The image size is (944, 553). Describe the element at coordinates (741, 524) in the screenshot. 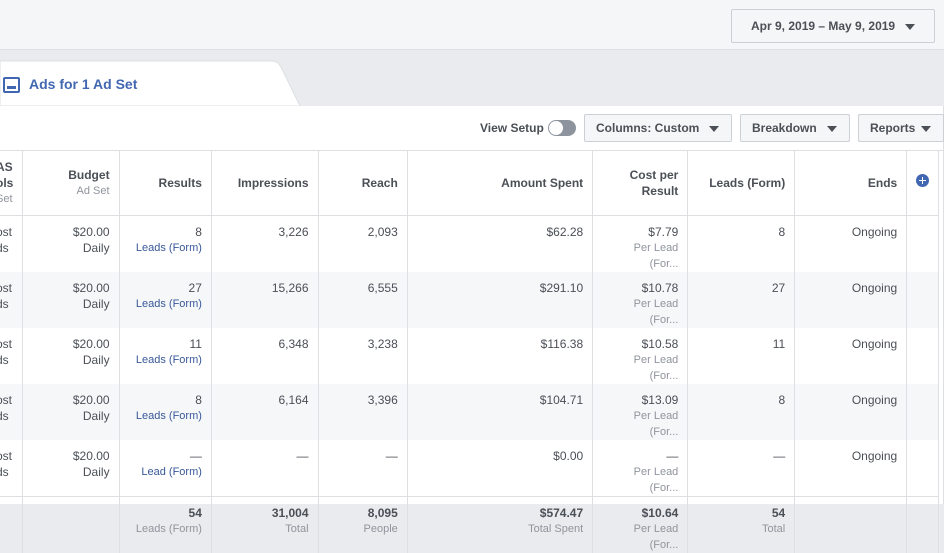

I see `totals-leads-cell: 54 Total` at that location.